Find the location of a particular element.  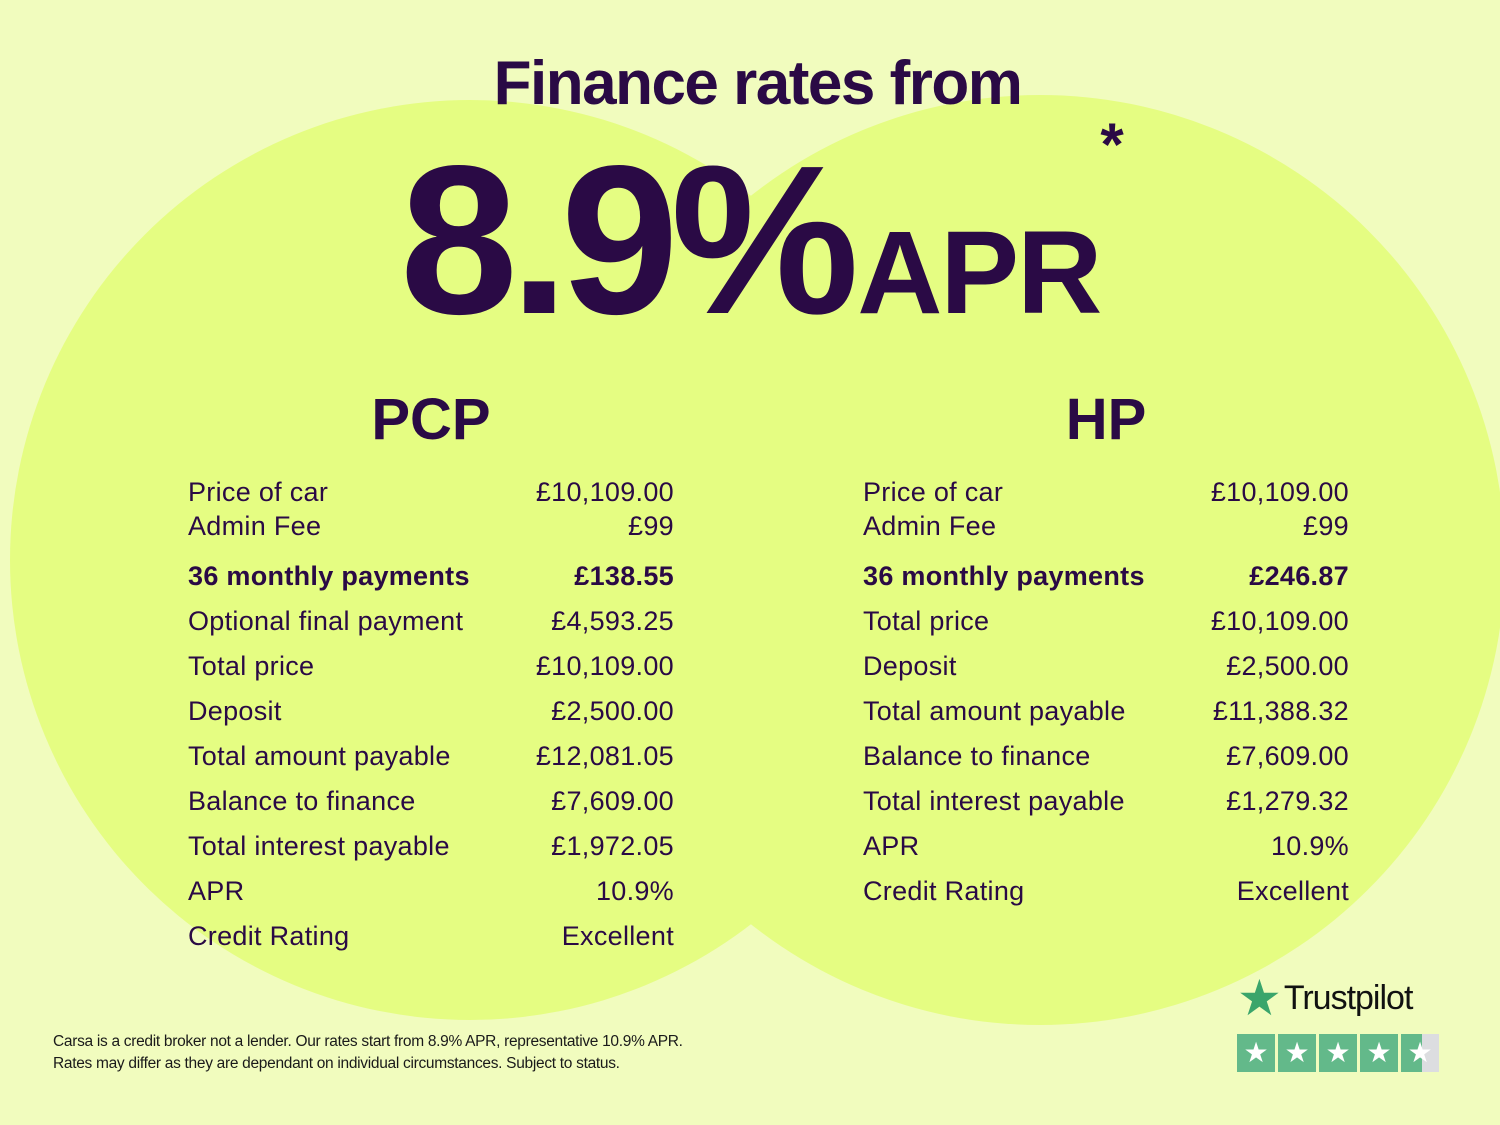

row-label: Optional final payment is located at coordinates (326, 621).